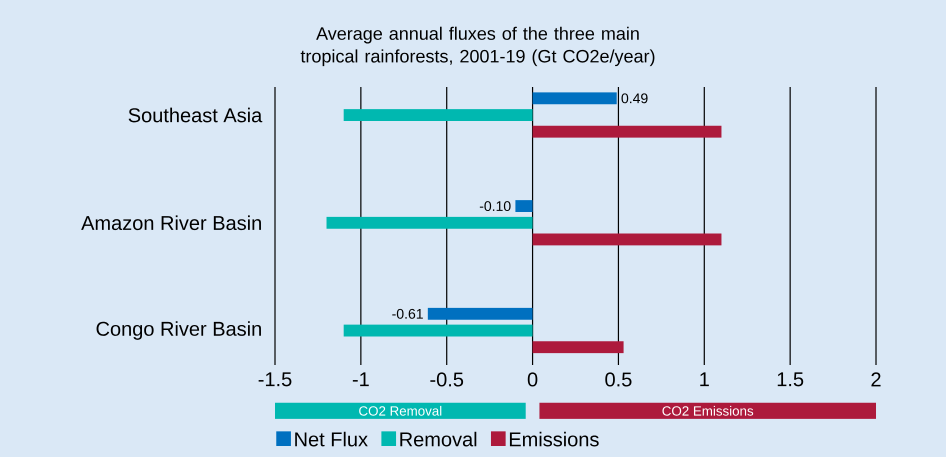 The height and width of the screenshot is (457, 946). What do you see at coordinates (178, 330) in the screenshot?
I see `y-tick-label: Congo River Basin` at bounding box center [178, 330].